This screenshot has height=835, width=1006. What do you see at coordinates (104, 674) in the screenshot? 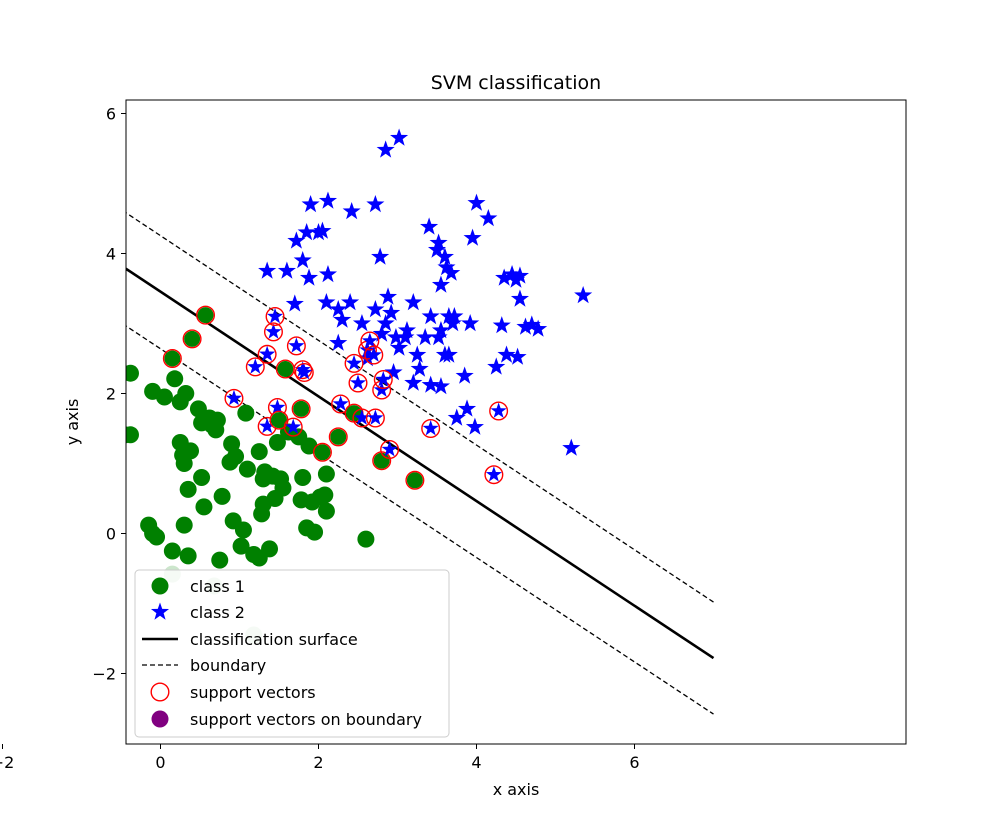
I see `y-tick-label: −2` at bounding box center [104, 674].